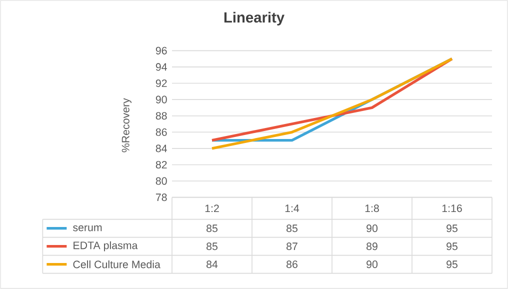 Image resolution: width=508 pixels, height=289 pixels. I want to click on legend-label: serum, so click(87, 228).